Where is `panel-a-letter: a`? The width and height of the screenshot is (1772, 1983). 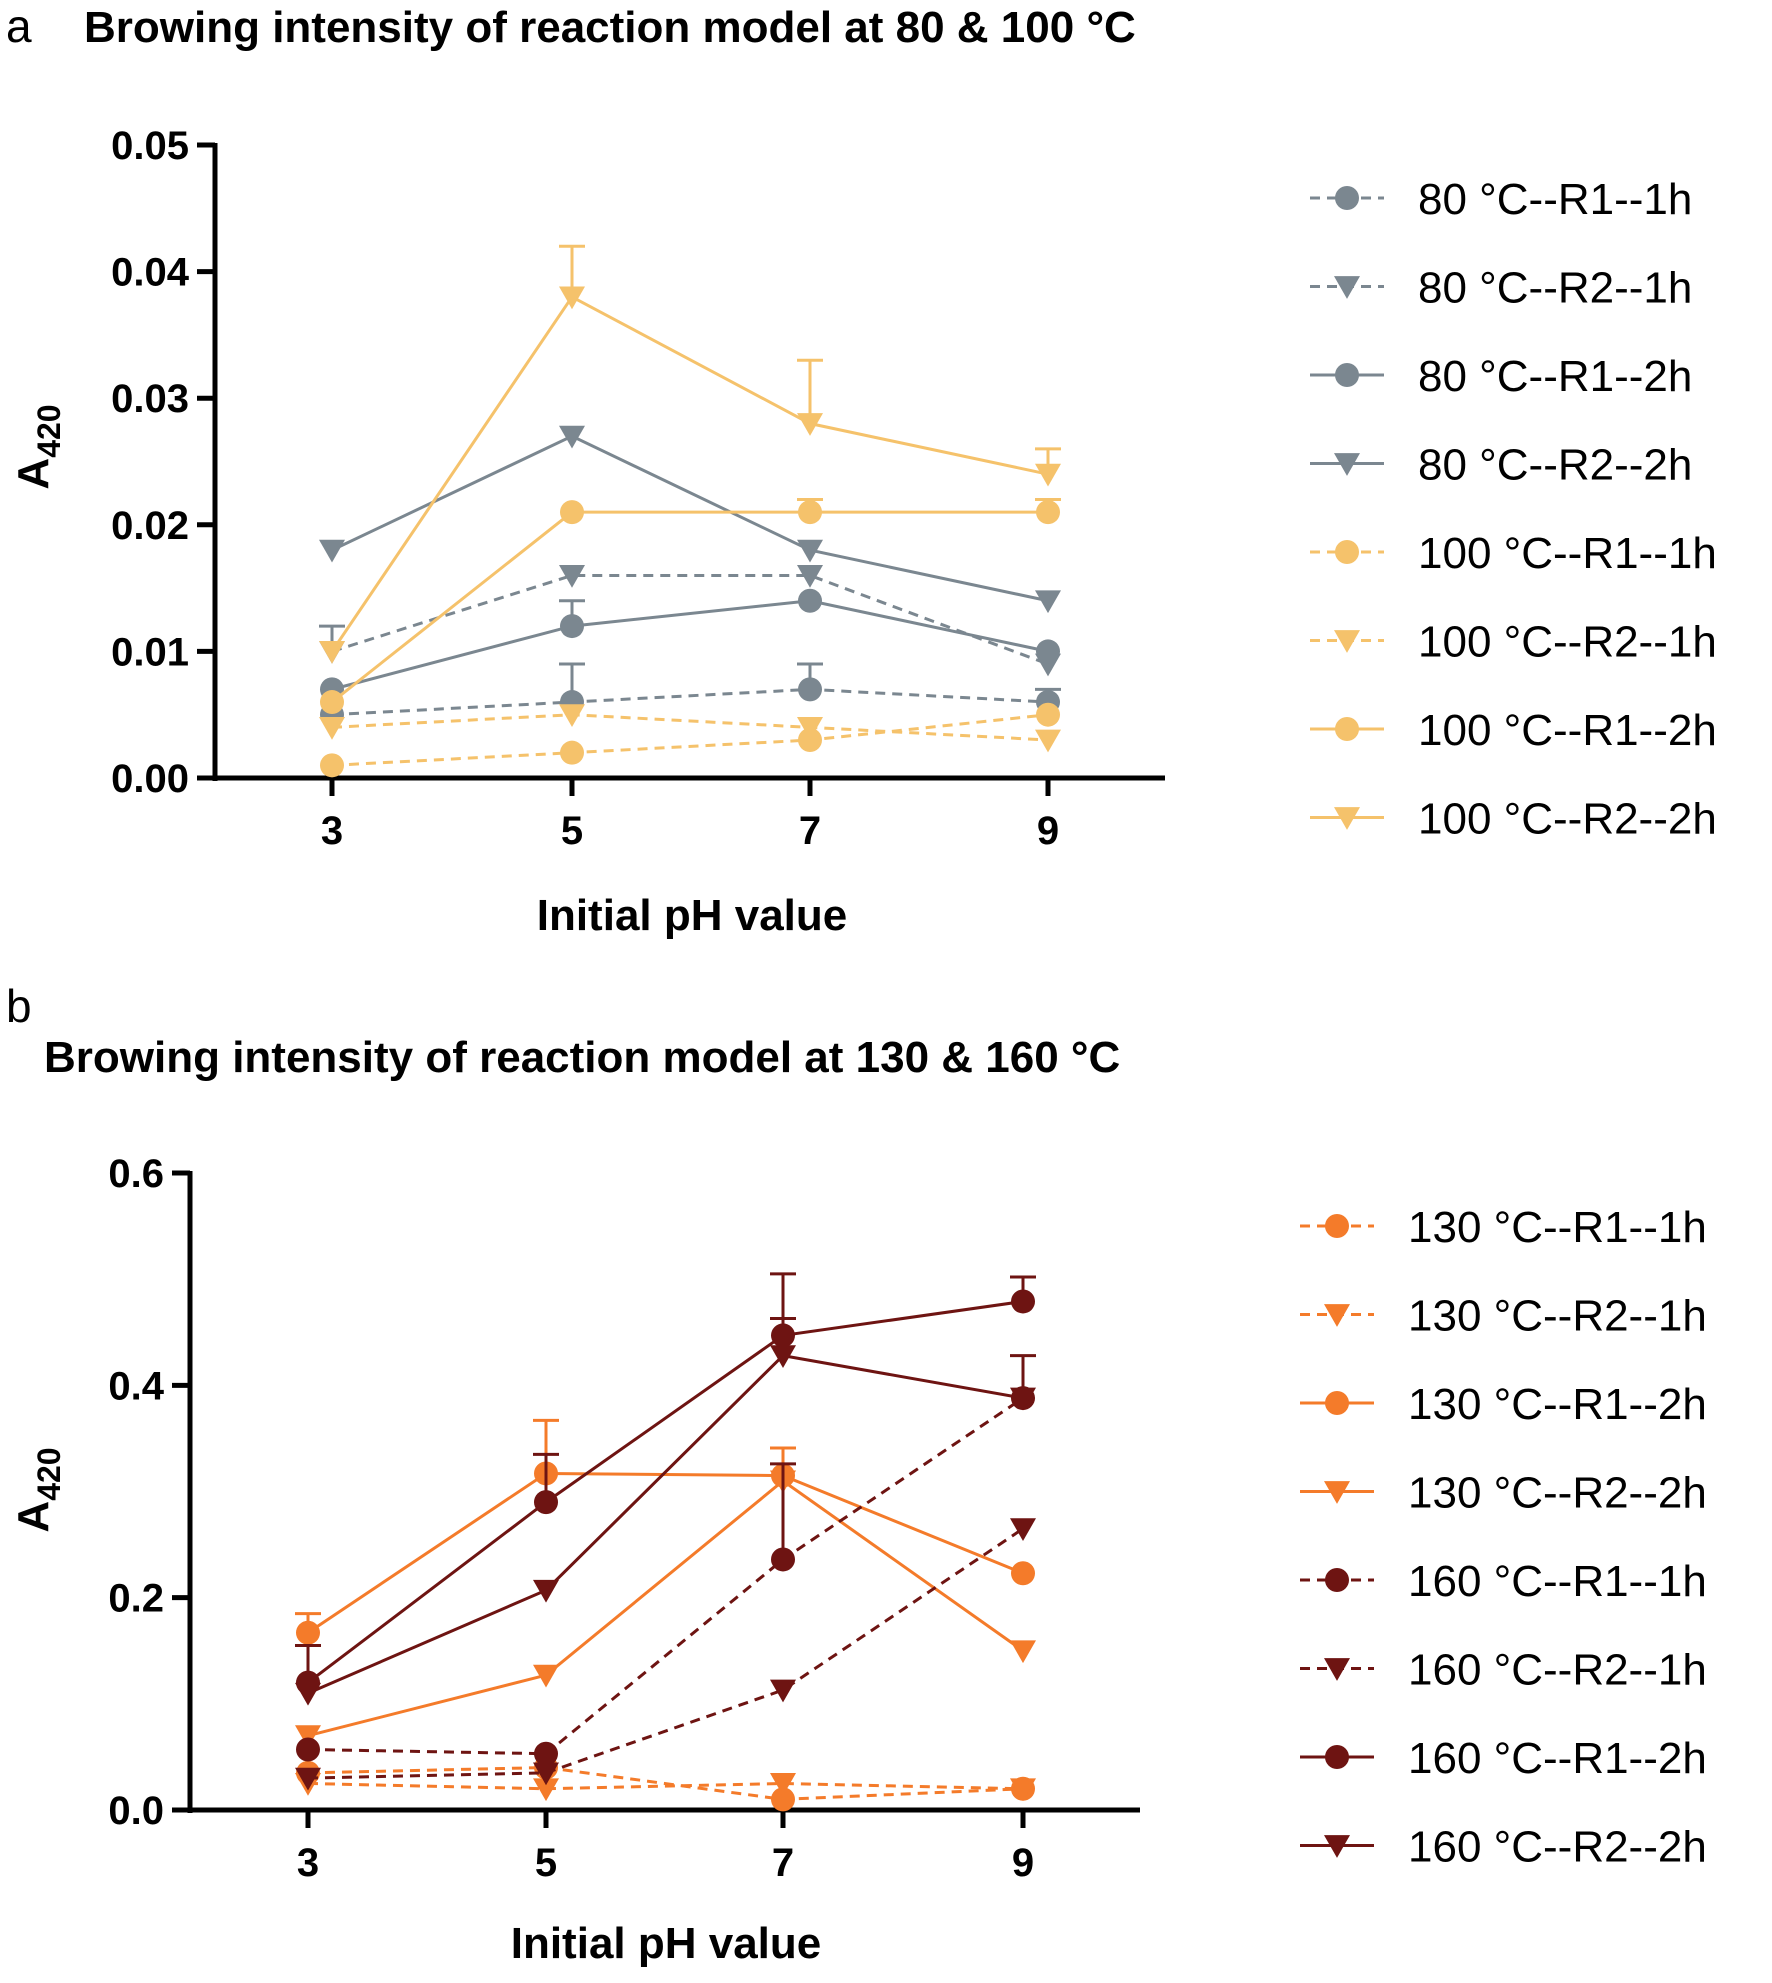 panel-a-letter: a is located at coordinates (19, 26).